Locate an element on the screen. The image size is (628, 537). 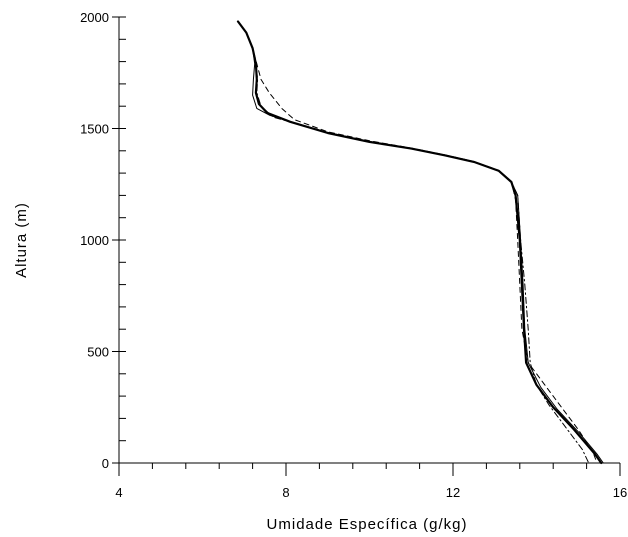
y-axis-ticks is located at coordinates (119, 240).